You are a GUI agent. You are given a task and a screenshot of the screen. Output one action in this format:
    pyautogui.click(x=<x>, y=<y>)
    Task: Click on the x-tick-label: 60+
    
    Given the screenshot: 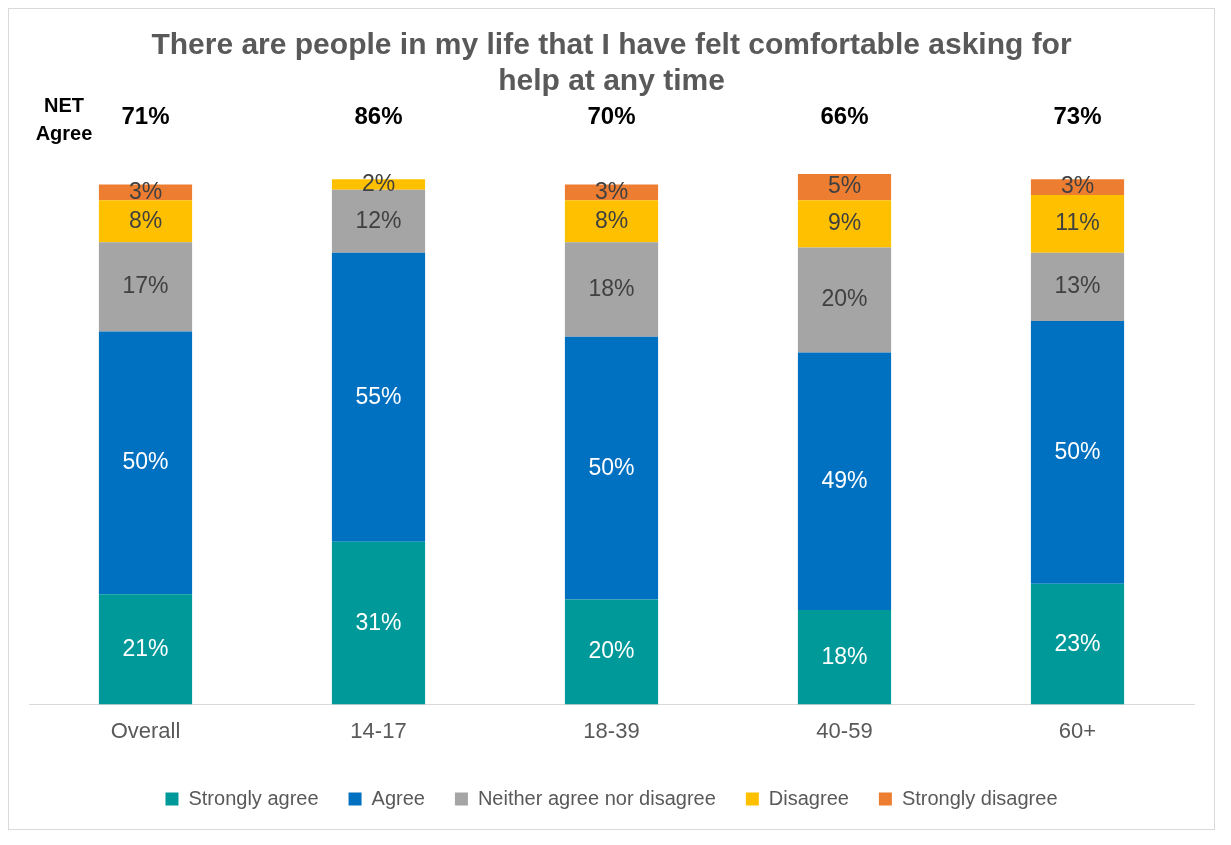 What is the action you would take?
    pyautogui.click(x=1077, y=730)
    